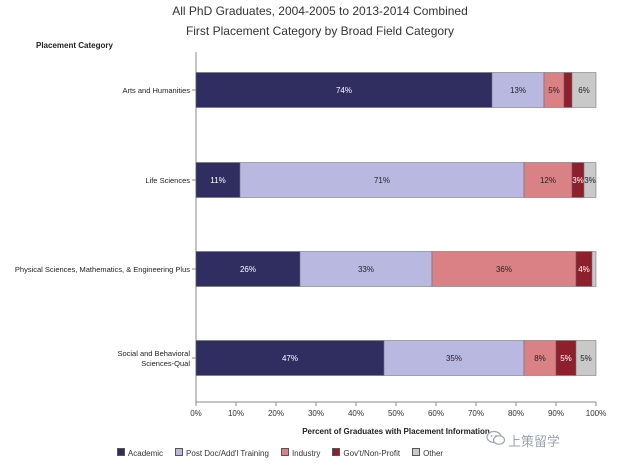 This screenshot has width=640, height=465. Describe the element at coordinates (196, 413) in the screenshot. I see `x-tick-label: 0%` at that location.